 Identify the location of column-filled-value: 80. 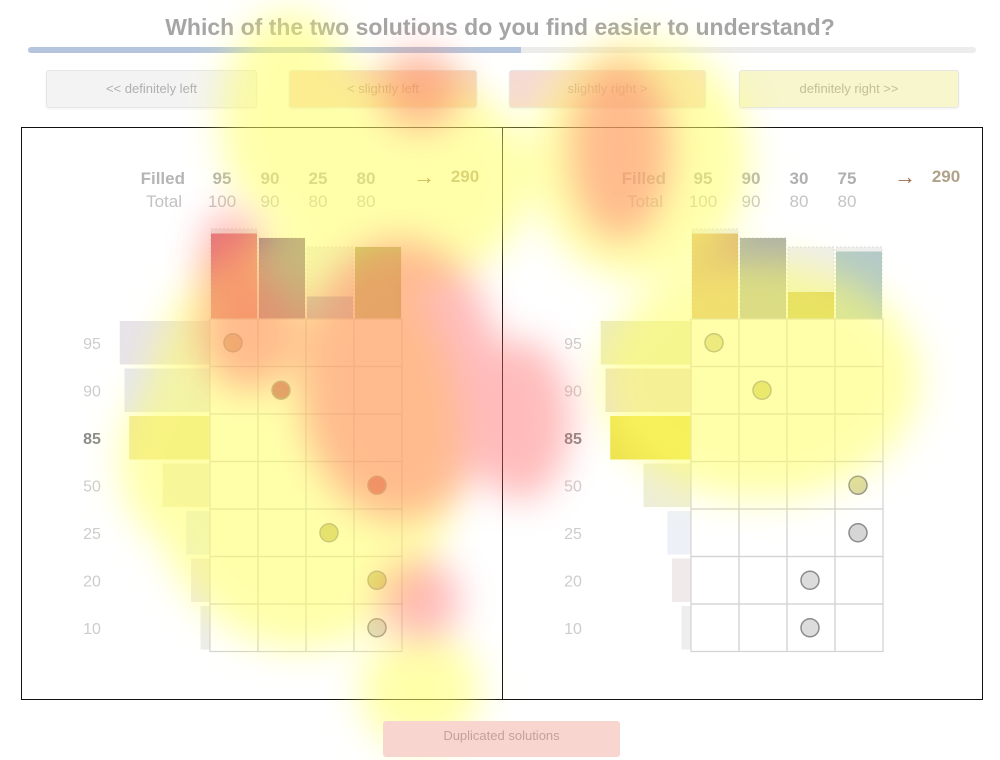
(366, 178).